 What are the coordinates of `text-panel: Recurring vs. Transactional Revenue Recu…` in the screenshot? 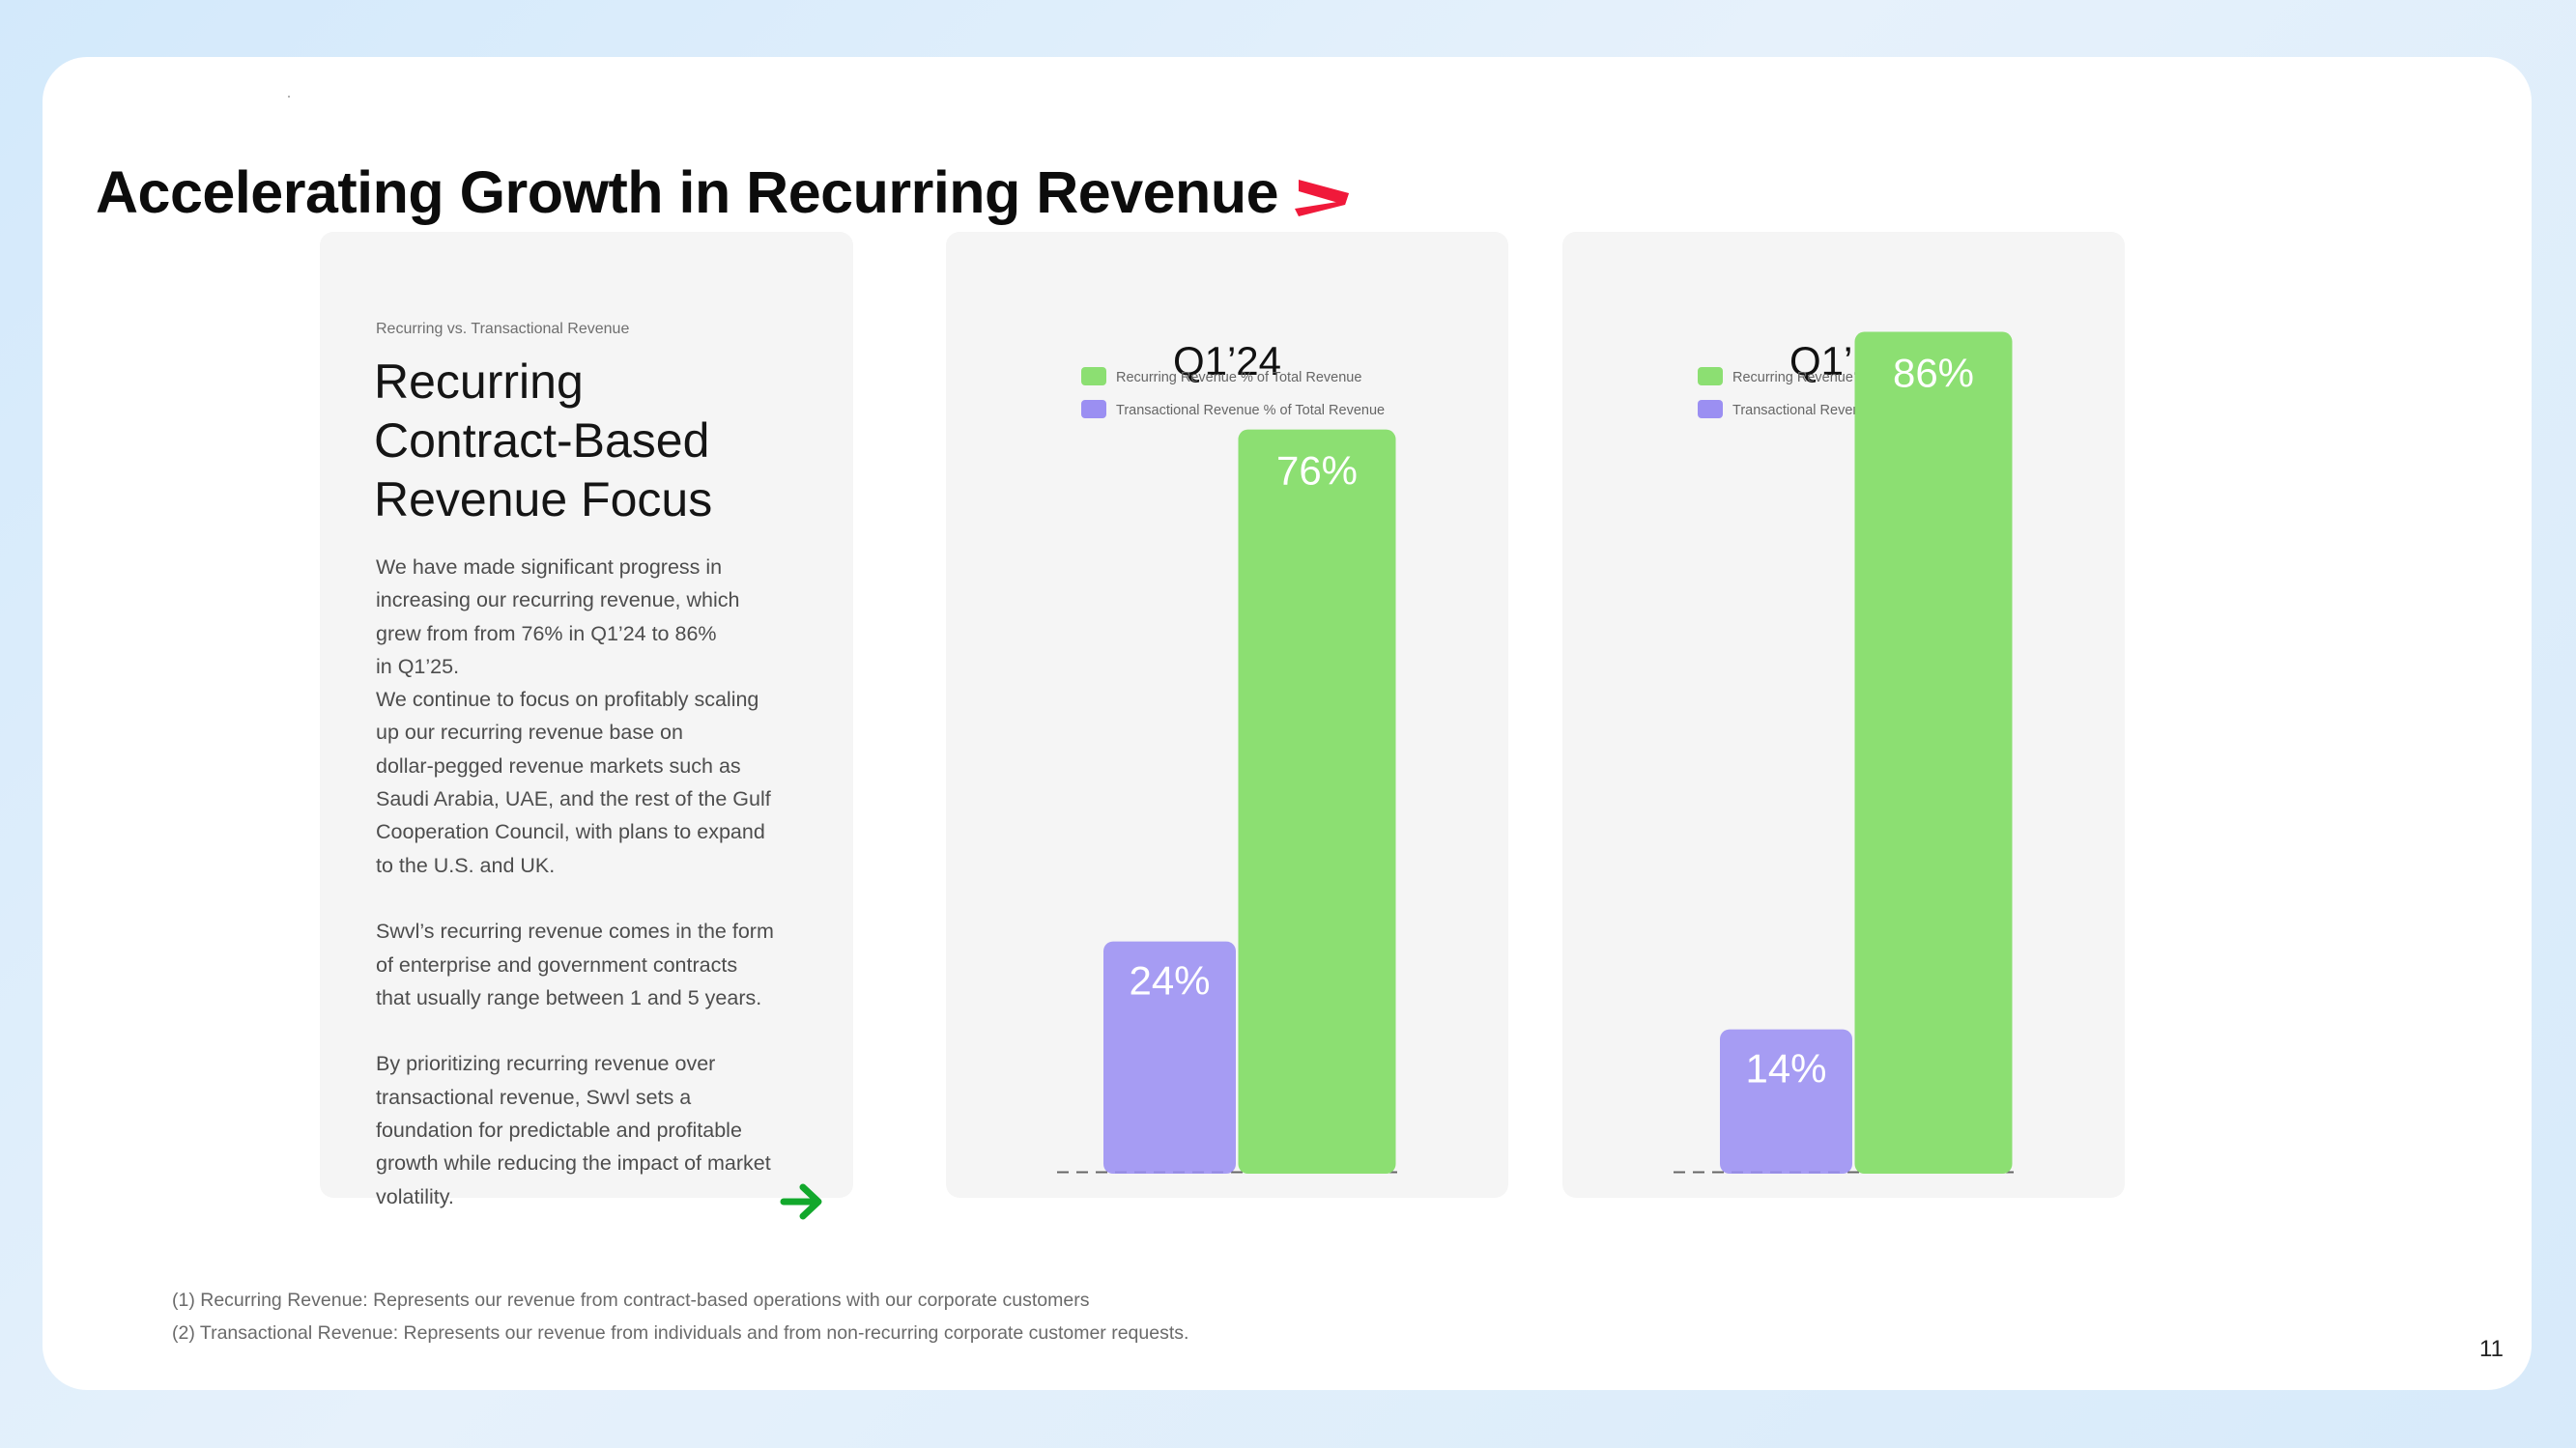 It's located at (586, 726).